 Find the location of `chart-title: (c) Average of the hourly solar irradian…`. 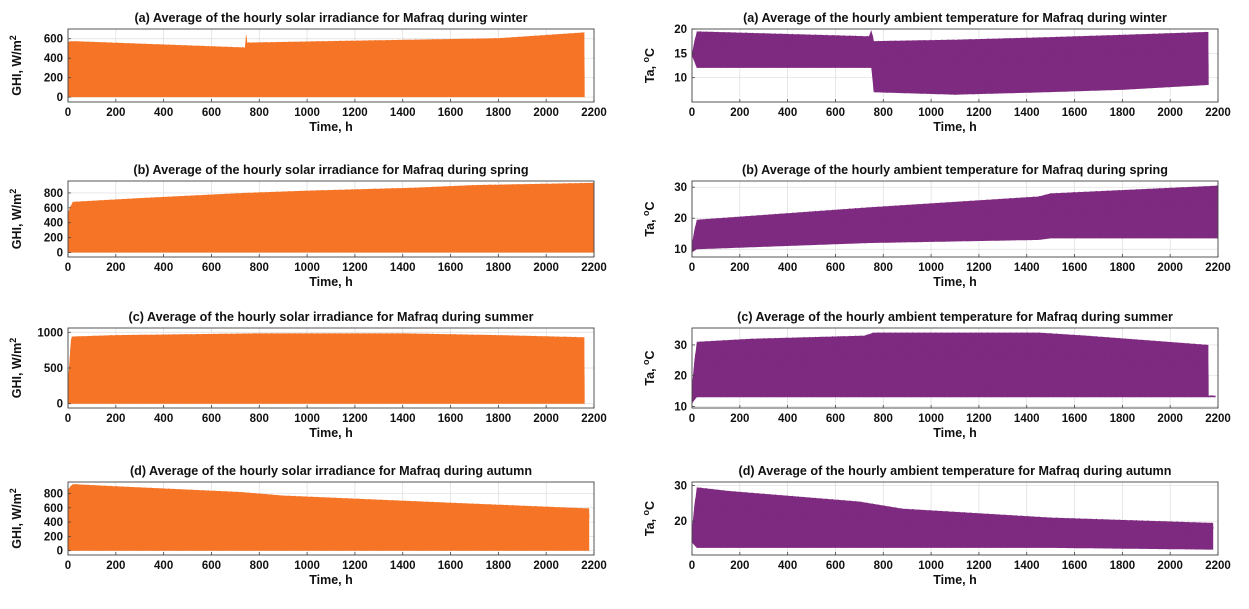

chart-title: (c) Average of the hourly solar irradian… is located at coordinates (331, 317).